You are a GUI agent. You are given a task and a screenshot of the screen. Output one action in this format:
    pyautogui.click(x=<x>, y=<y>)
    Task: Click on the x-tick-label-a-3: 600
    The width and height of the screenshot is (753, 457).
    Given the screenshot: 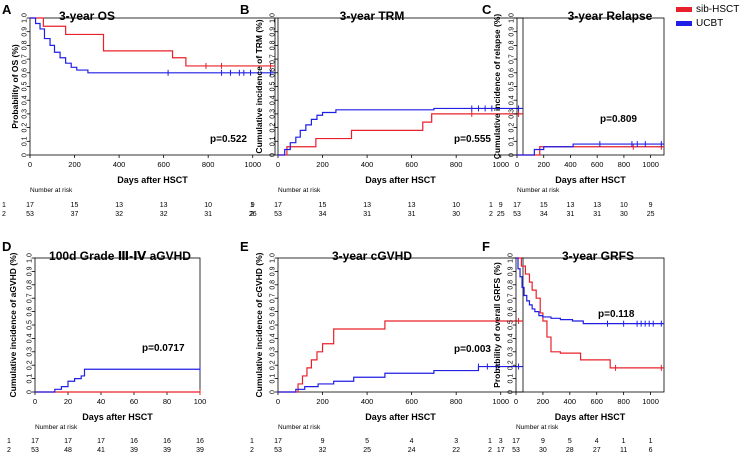 What is the action you would take?
    pyautogui.click(x=163, y=164)
    